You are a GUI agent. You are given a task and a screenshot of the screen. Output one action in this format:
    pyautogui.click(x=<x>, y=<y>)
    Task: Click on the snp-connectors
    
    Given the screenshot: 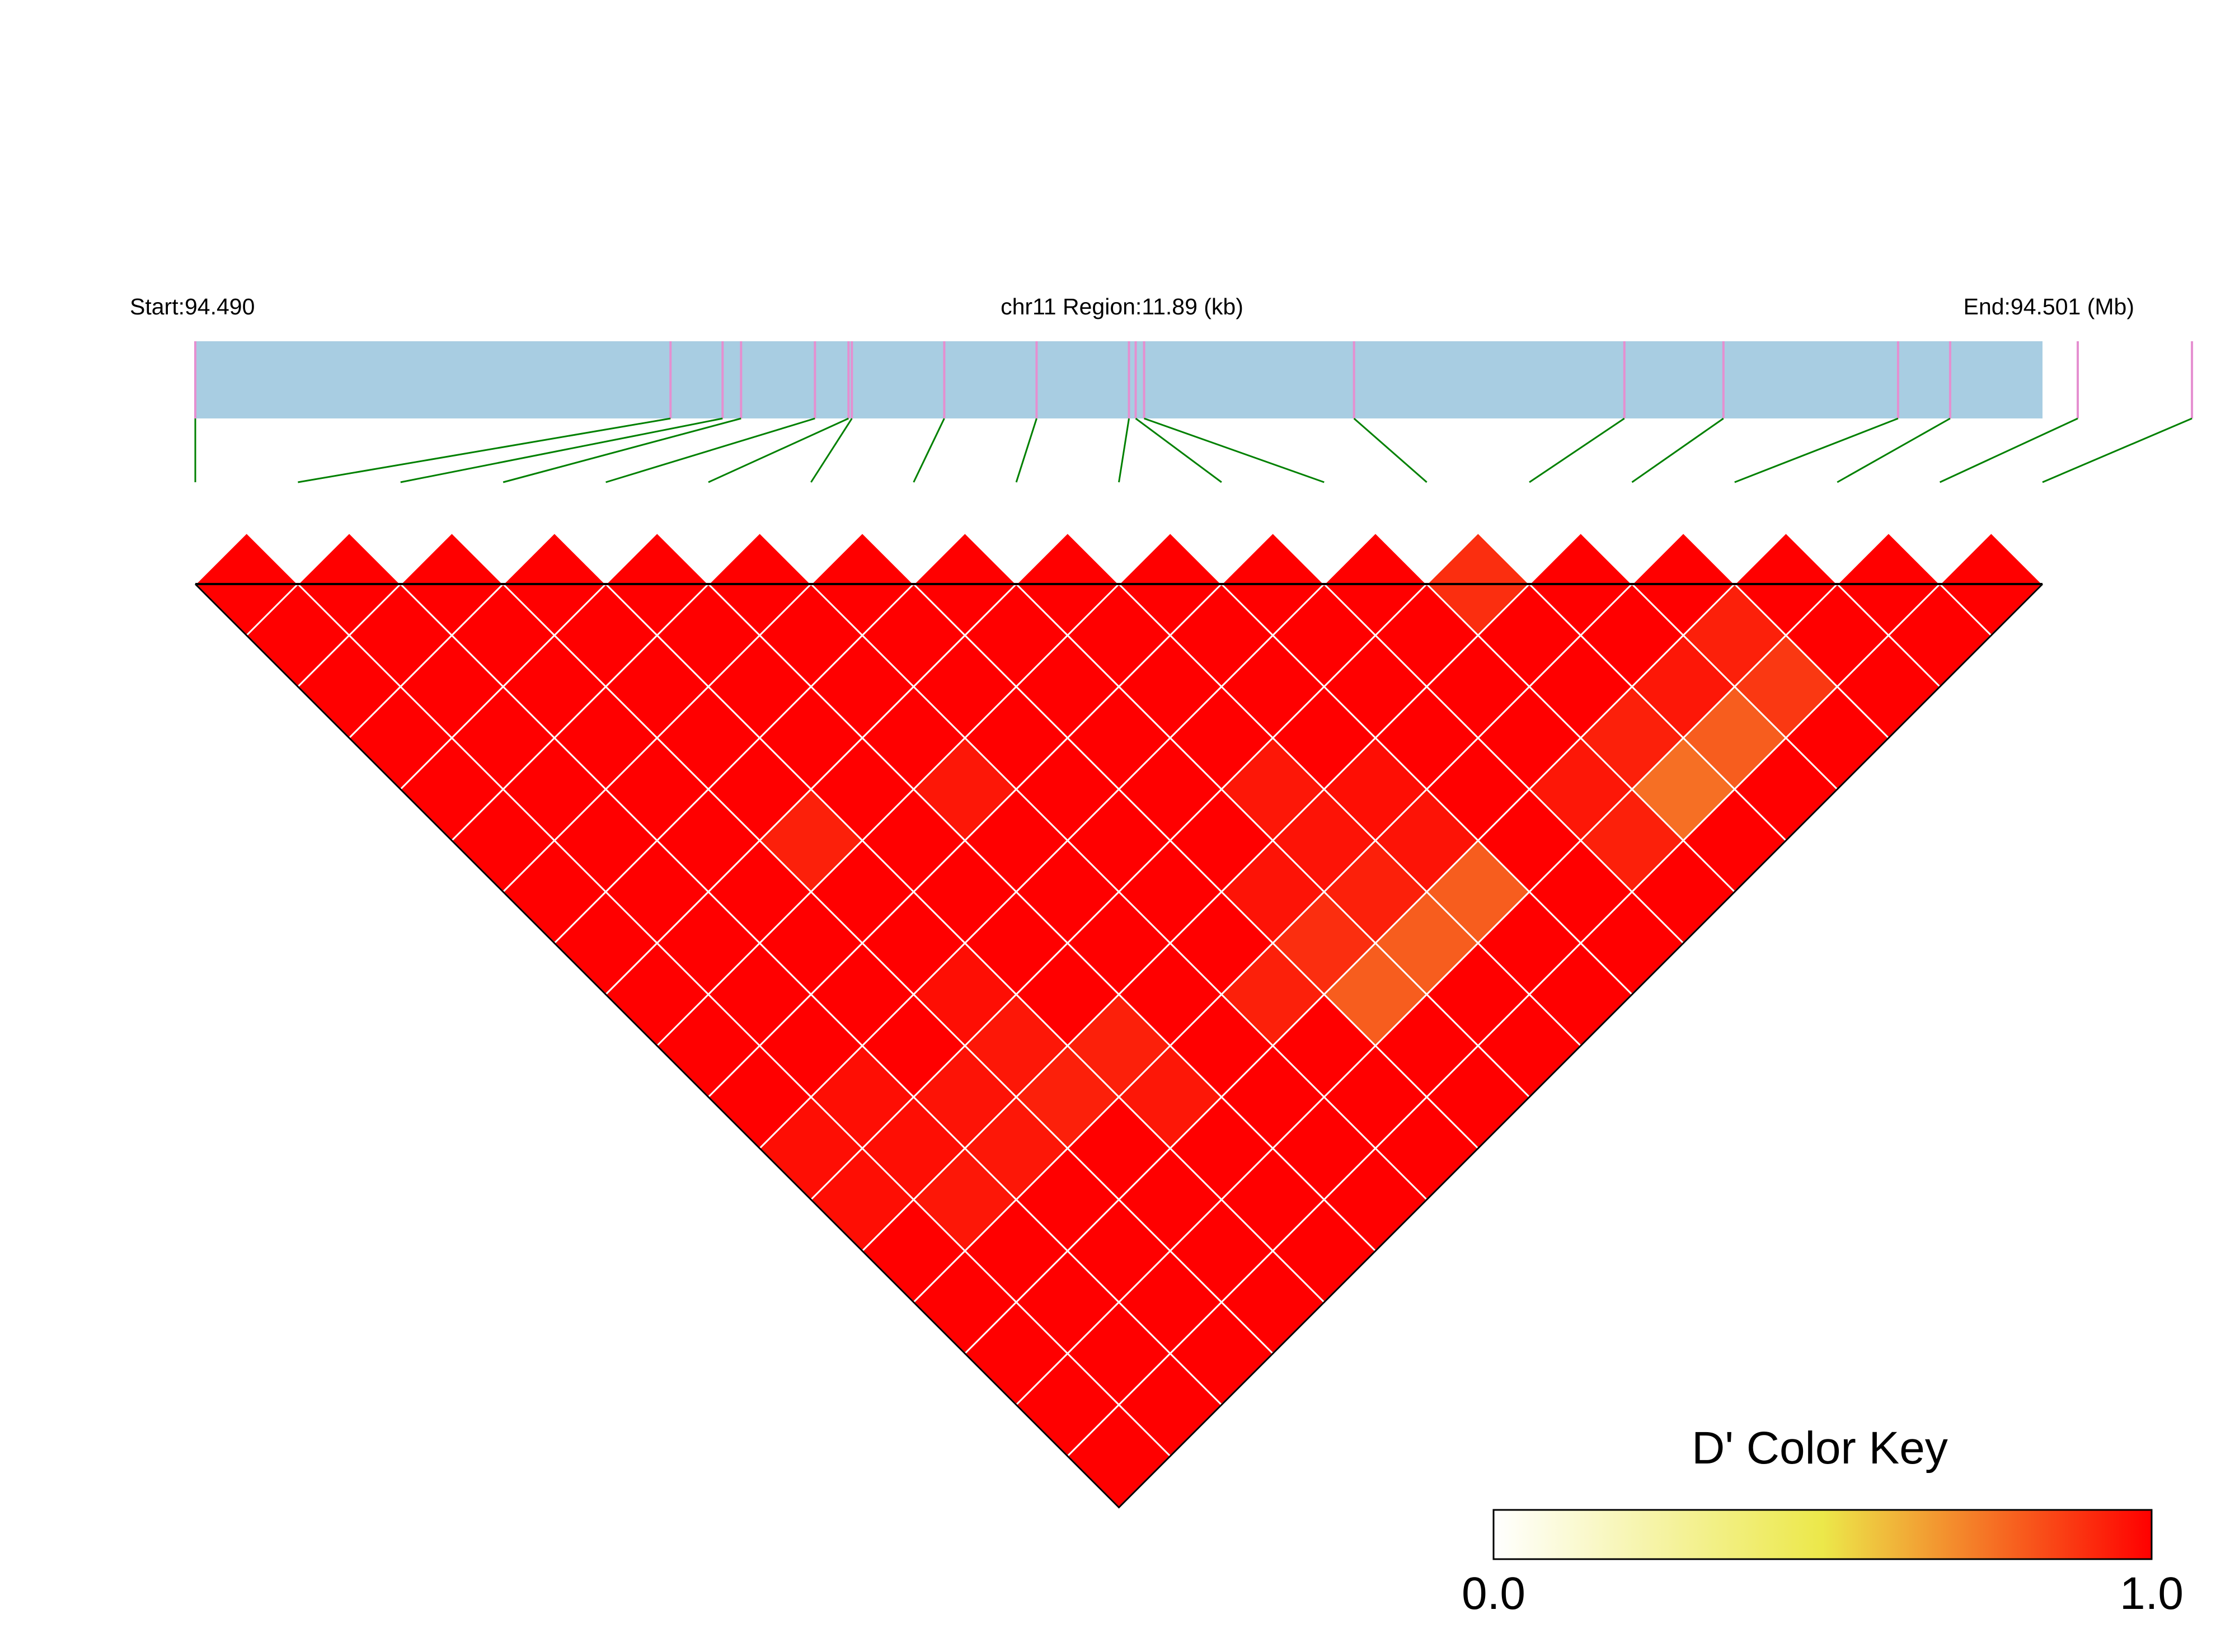 What is the action you would take?
    pyautogui.click(x=1193, y=450)
    